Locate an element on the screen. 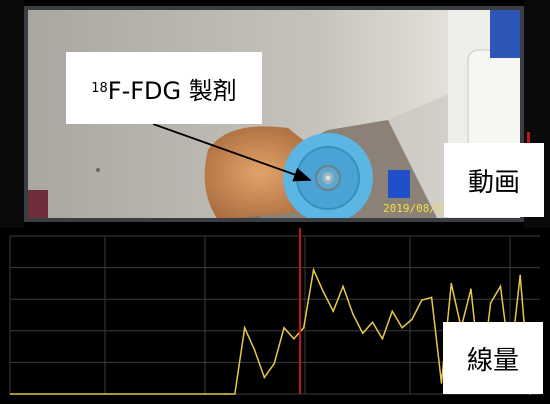 The image size is (550, 404). tracer-label: 18 F-FDG 製剤 is located at coordinates (164, 88).